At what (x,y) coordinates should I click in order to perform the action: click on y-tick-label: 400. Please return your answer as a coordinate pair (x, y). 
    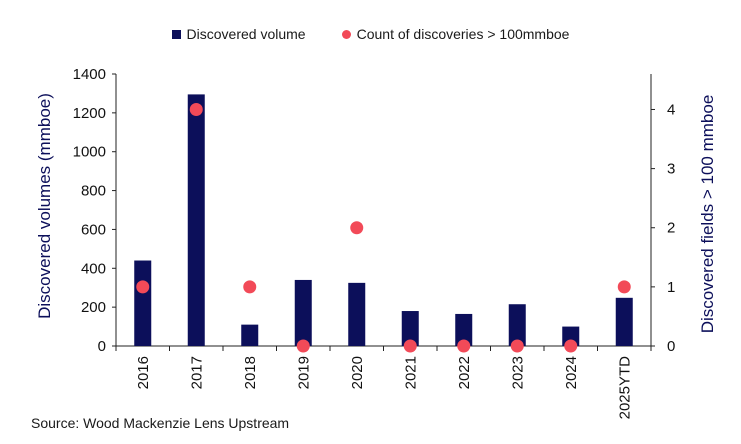
    Looking at the image, I should click on (93, 268).